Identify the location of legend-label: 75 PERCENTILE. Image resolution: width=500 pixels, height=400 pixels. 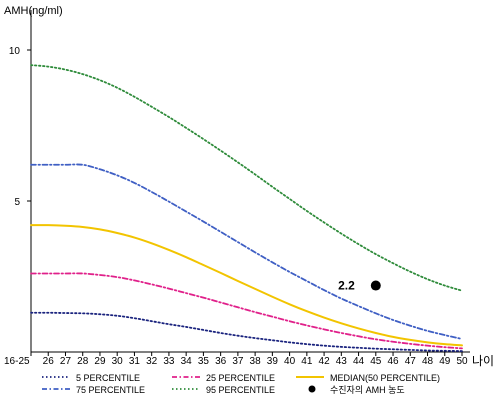
(110, 390).